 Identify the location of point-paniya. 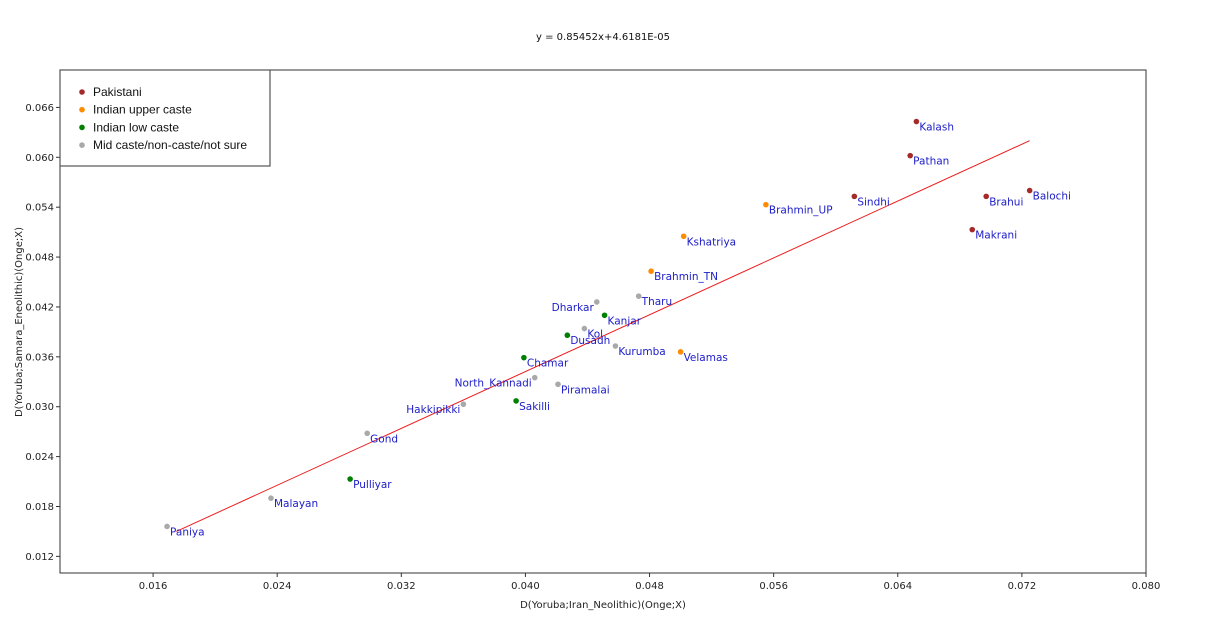
(167, 526).